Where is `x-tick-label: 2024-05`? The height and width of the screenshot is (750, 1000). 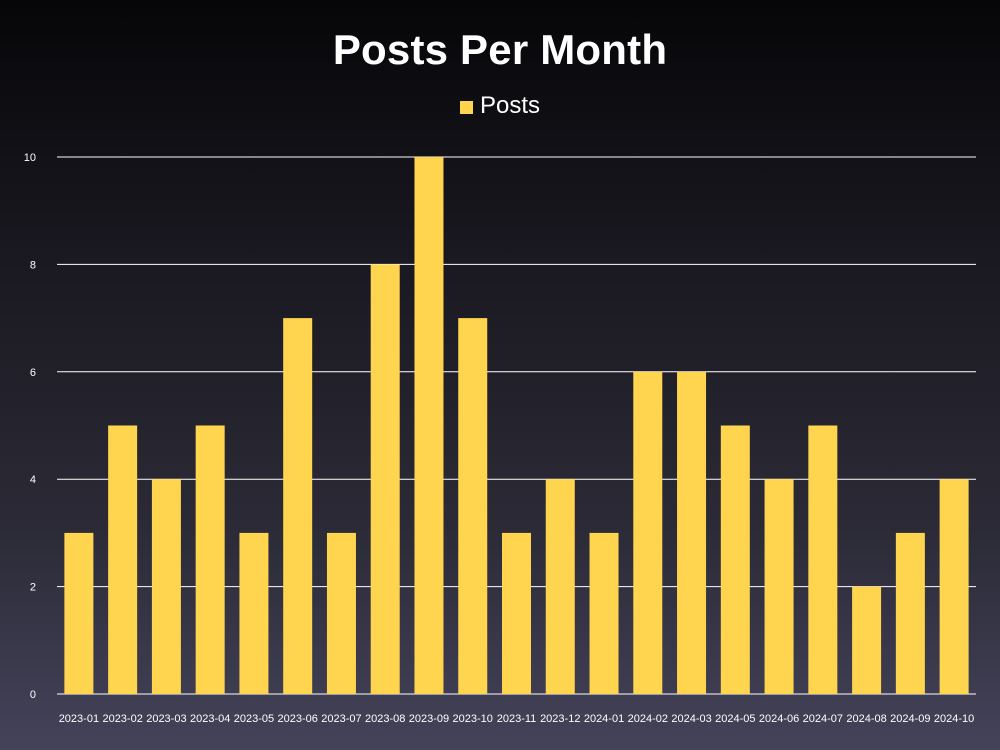 x-tick-label: 2024-05 is located at coordinates (735, 719).